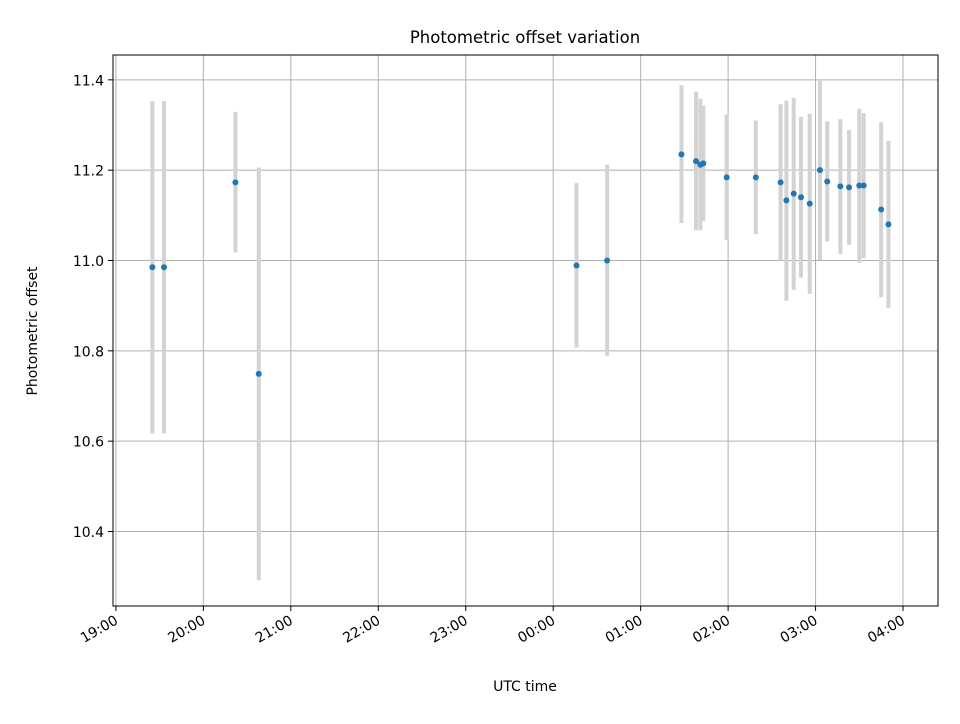 This screenshot has width=960, height=724. Describe the element at coordinates (88, 352) in the screenshot. I see `y-tick-label: 10.8` at that location.